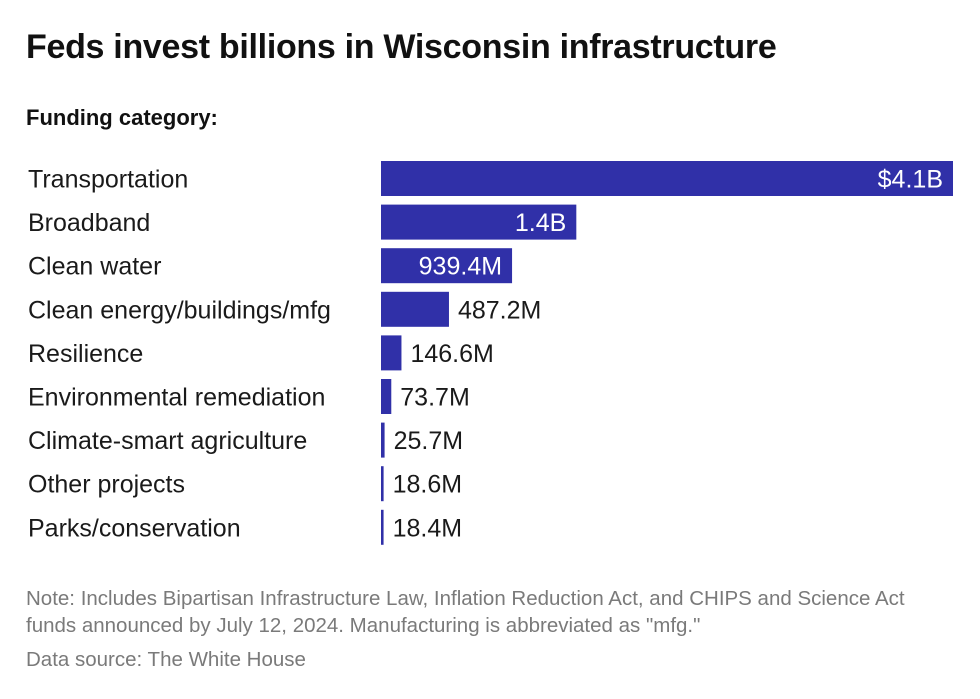 This screenshot has height=699, width=980. I want to click on category-label: Clean water, so click(94, 267).